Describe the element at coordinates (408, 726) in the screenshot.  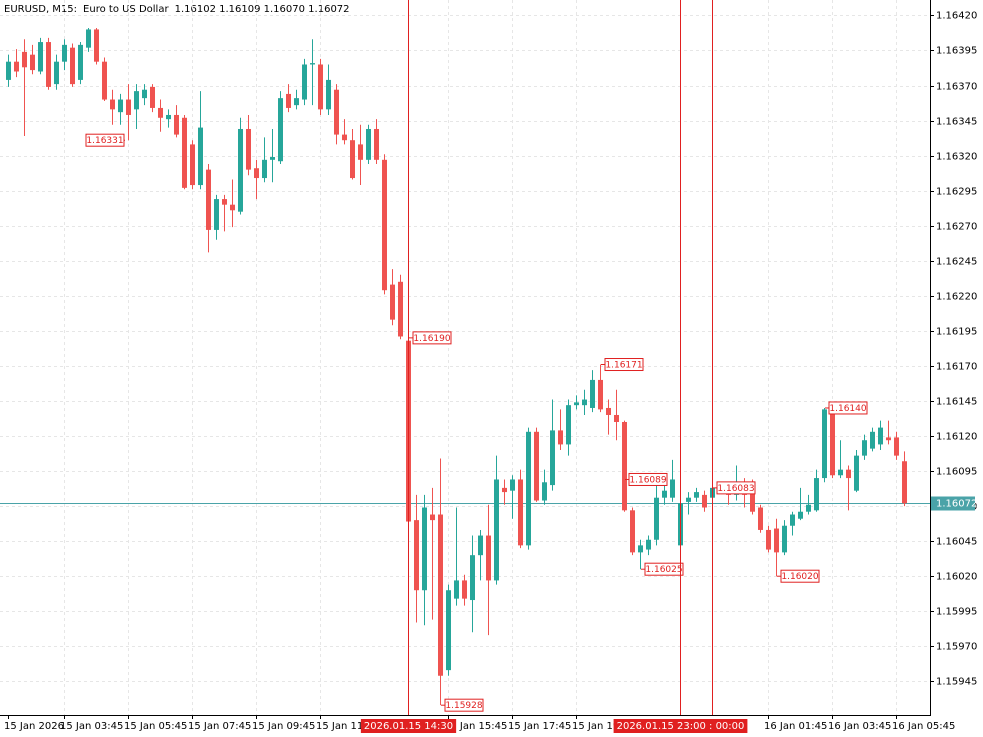
I see `vline-label: 2026.01.15 14:30` at that location.